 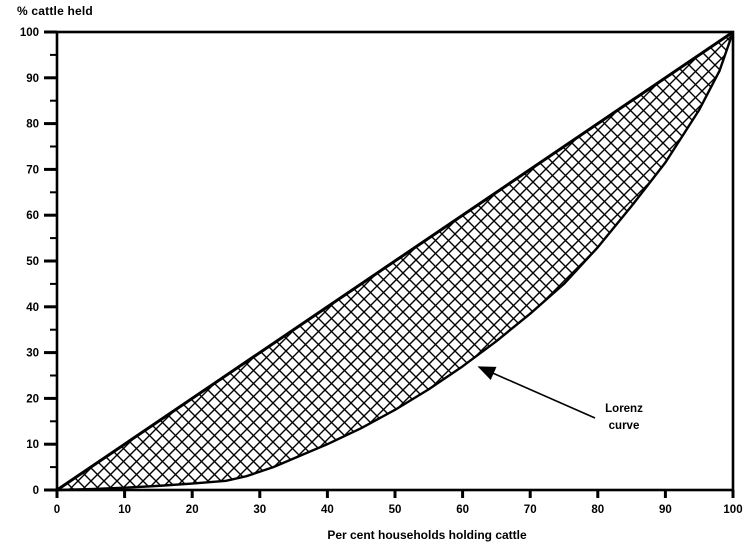 What do you see at coordinates (624, 426) in the screenshot?
I see `annotation-line2: curve` at bounding box center [624, 426].